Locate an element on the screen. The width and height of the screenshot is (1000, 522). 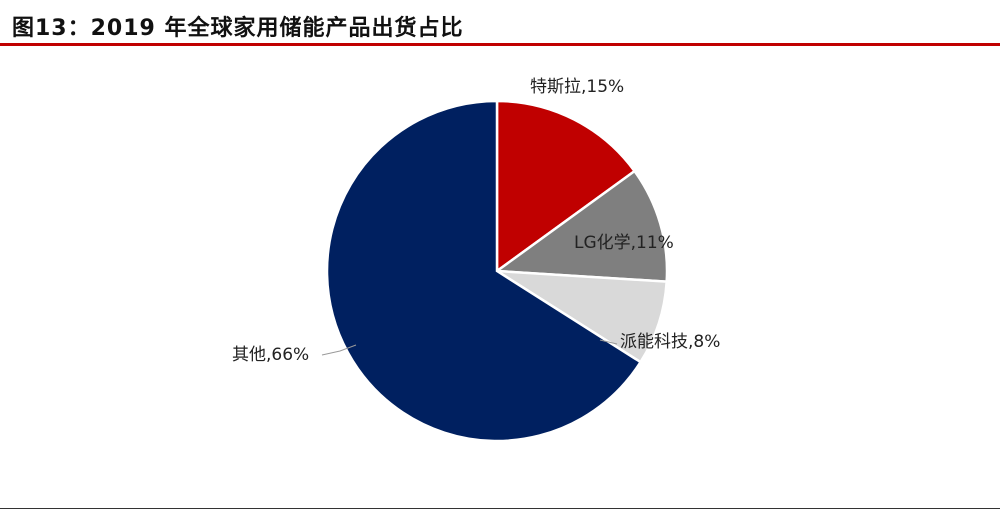
title-rule is located at coordinates (500, 44).